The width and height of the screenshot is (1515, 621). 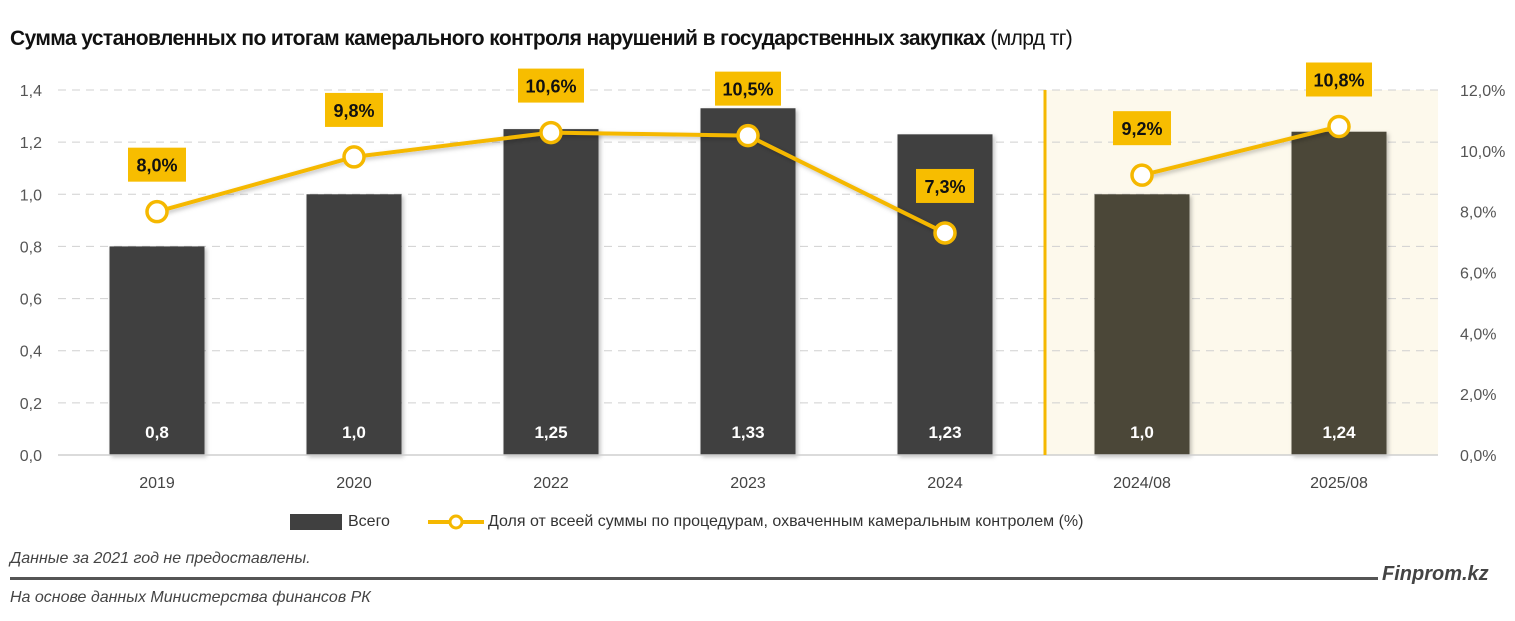 I want to click on line-value-label: 8,0%, so click(x=156, y=166).